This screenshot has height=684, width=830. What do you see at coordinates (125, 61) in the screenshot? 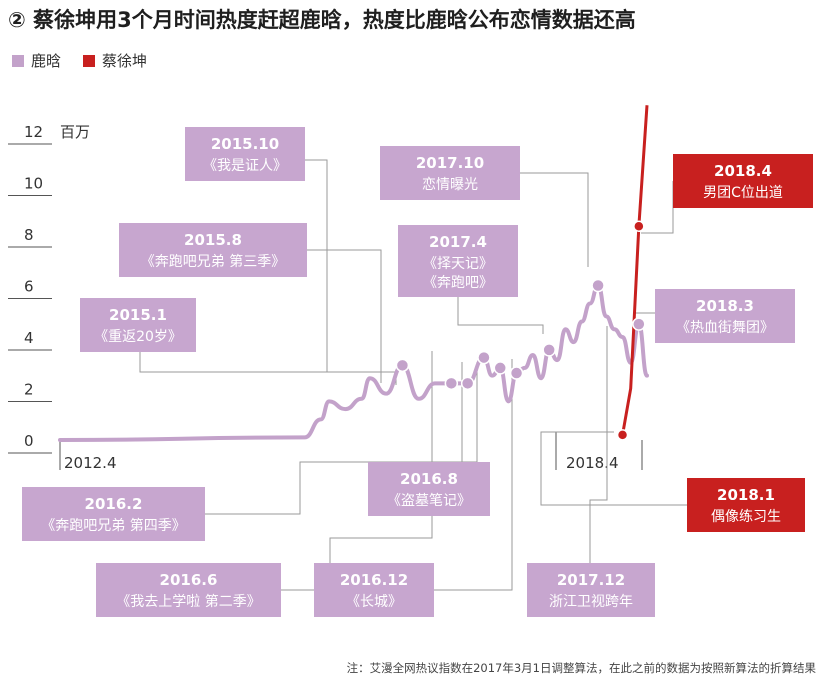
I see `legend-label-caixukun: 蔡徐坤` at bounding box center [125, 61].